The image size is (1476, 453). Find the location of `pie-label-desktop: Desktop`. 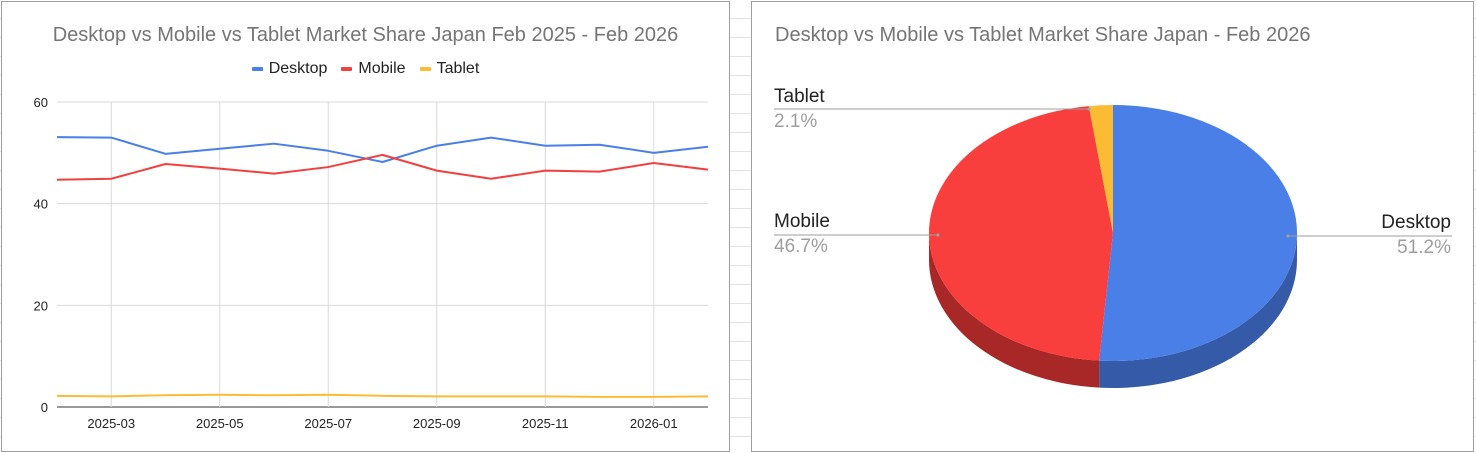

pie-label-desktop: Desktop is located at coordinates (1416, 222).